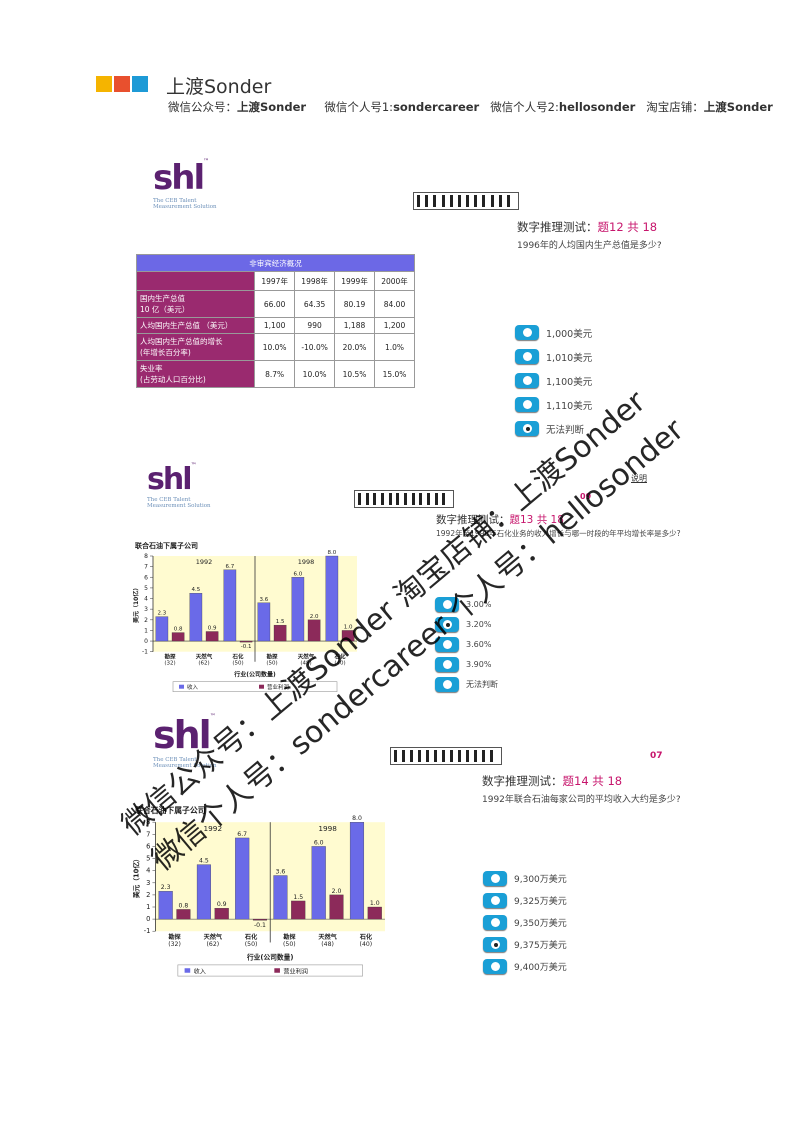 The height and width of the screenshot is (1131, 800). What do you see at coordinates (525, 878) in the screenshot?
I see `answer-option: 9,300万美元` at bounding box center [525, 878].